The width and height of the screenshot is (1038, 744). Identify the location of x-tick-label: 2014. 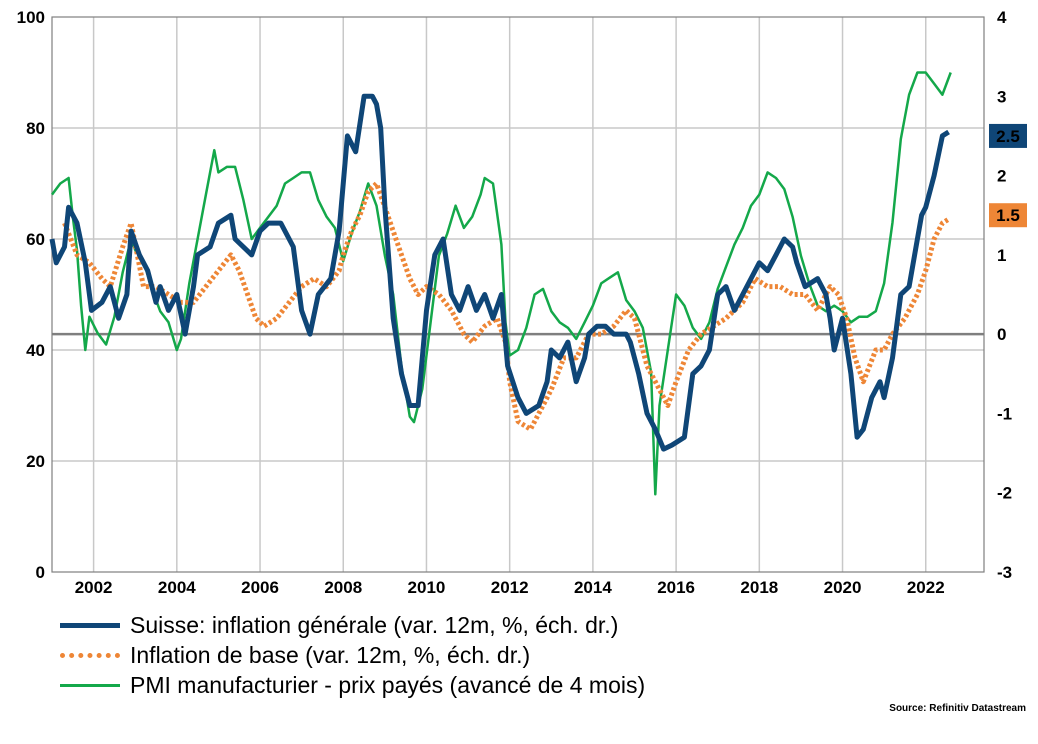
(593, 587).